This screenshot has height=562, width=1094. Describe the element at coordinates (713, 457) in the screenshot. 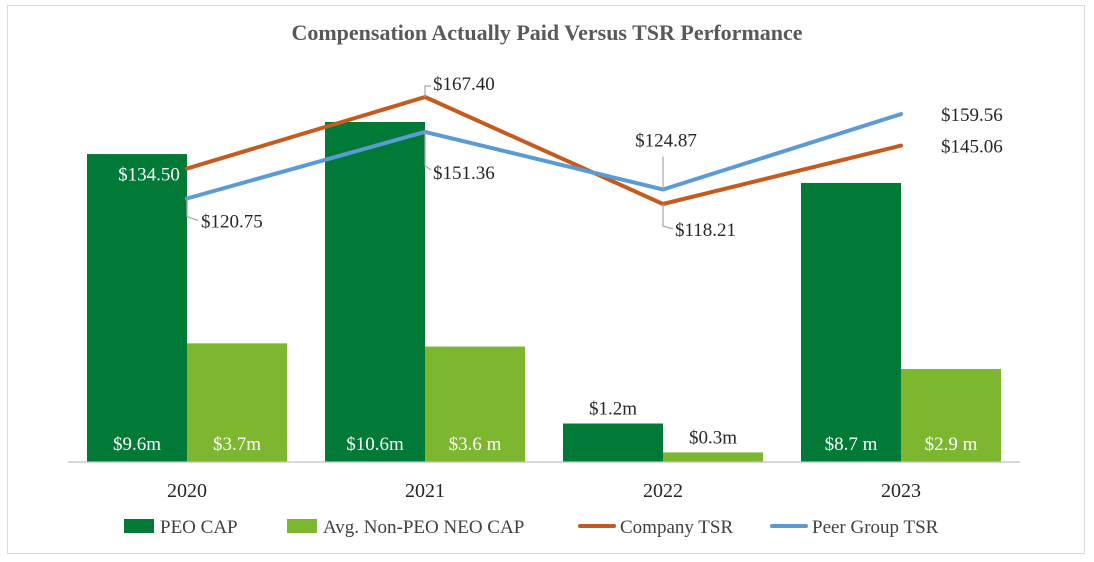

I see `bar-avg-non-peo-neo-cap-2022` at that location.